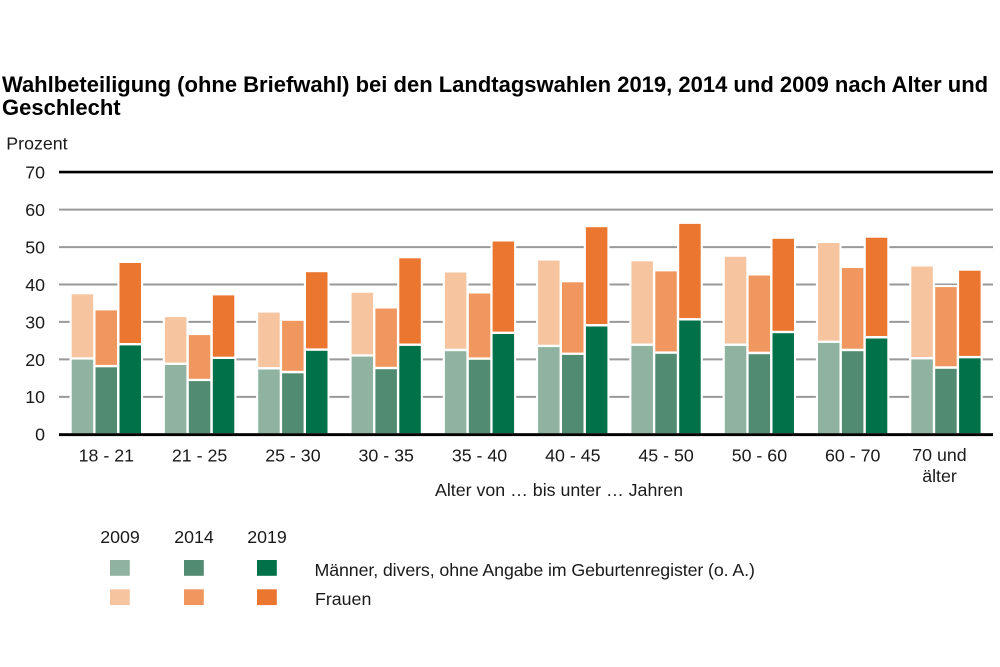 This screenshot has width=1000, height=667. I want to click on svg-text: 50, so click(35, 248).